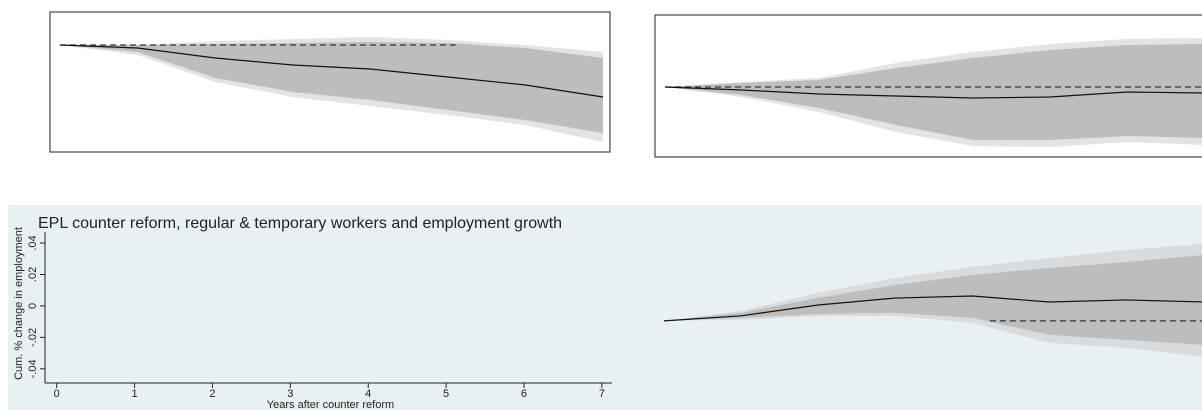  I want to click on x-tick-label: 4, so click(368, 394).